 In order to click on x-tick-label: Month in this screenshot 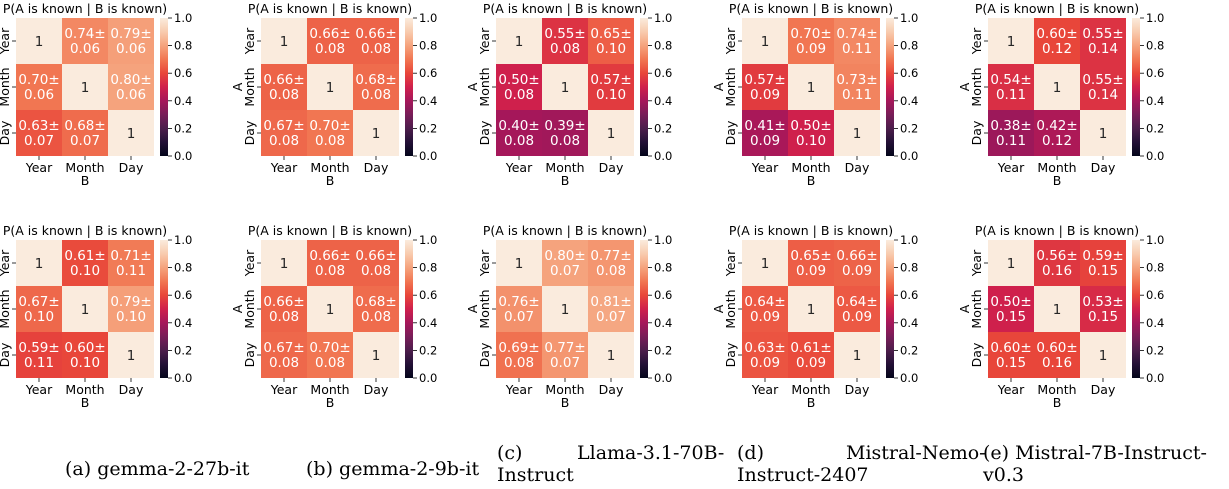, I will do `click(84, 167)`.